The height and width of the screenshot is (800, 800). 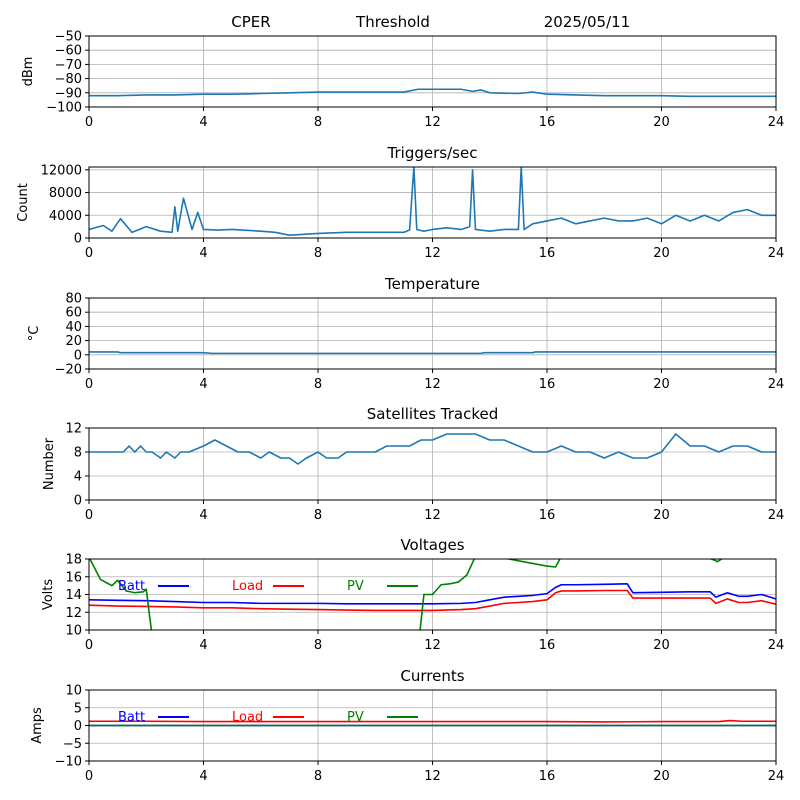 I want to click on mode-label: Threshold, so click(x=392, y=22).